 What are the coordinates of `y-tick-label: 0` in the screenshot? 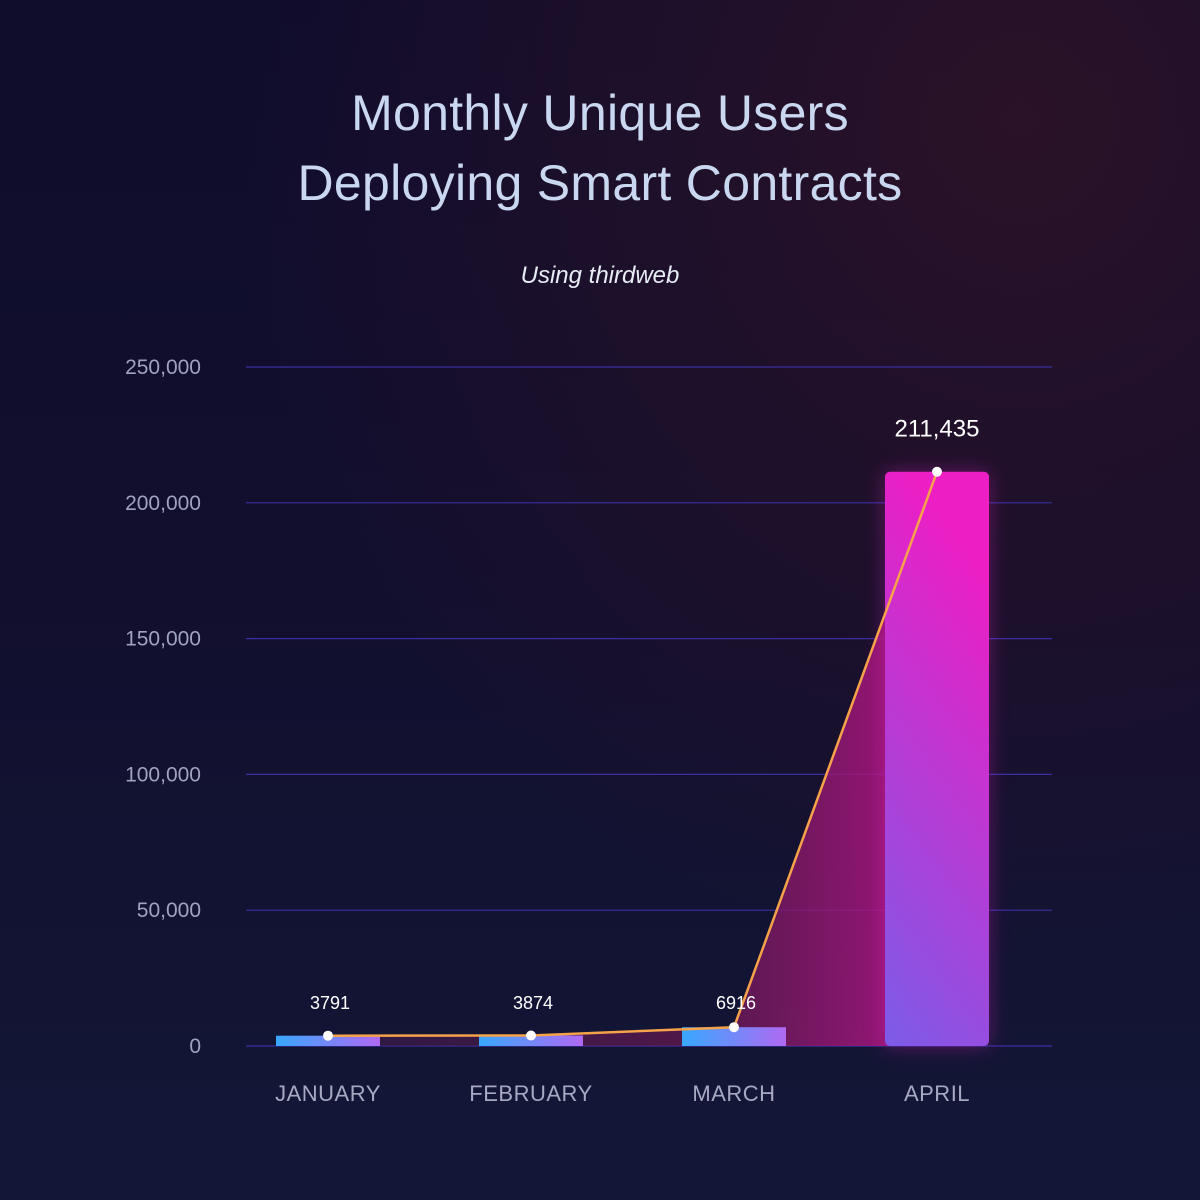 It's located at (195, 1046).